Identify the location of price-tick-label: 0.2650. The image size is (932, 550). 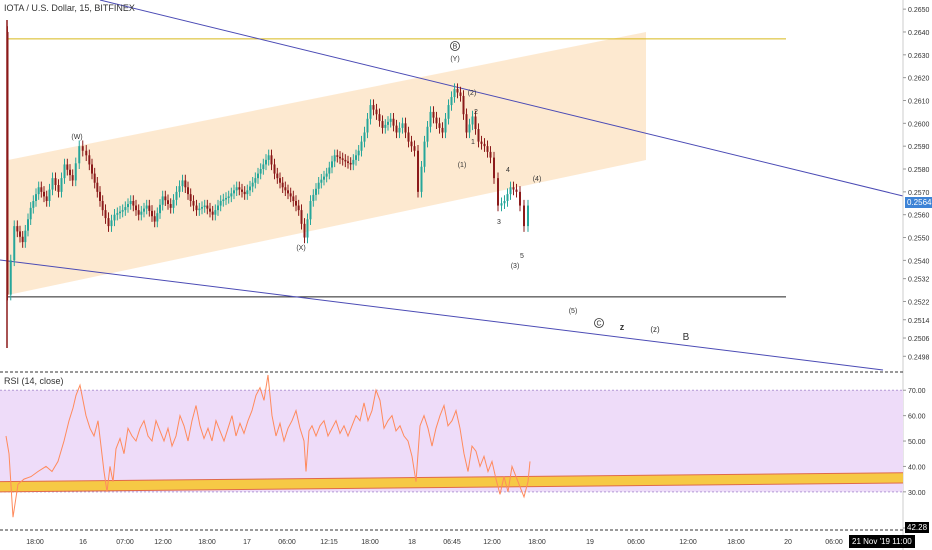
(919, 10).